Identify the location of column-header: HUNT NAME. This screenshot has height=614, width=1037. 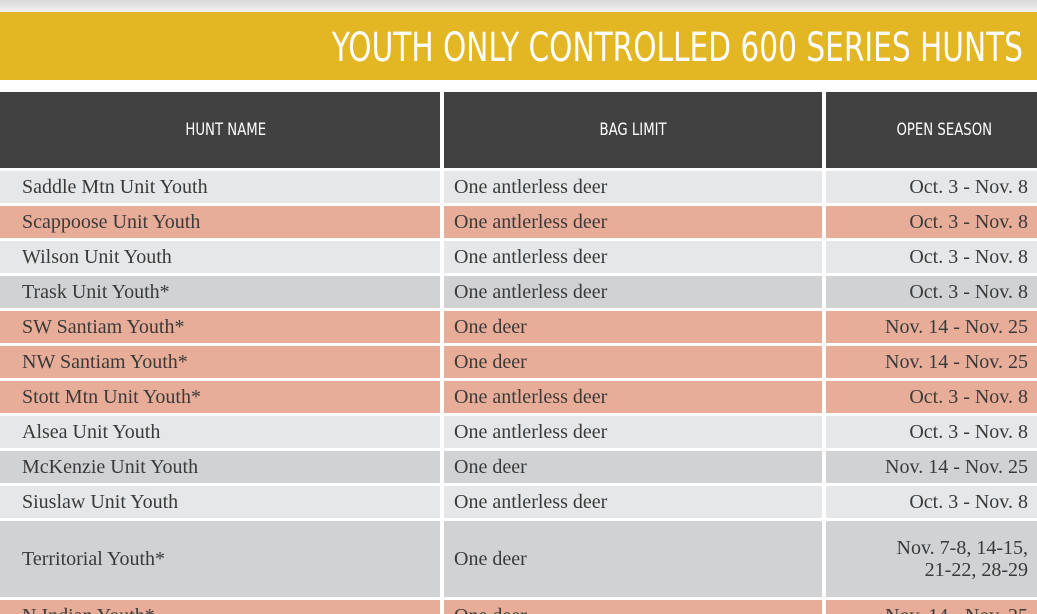
(226, 130).